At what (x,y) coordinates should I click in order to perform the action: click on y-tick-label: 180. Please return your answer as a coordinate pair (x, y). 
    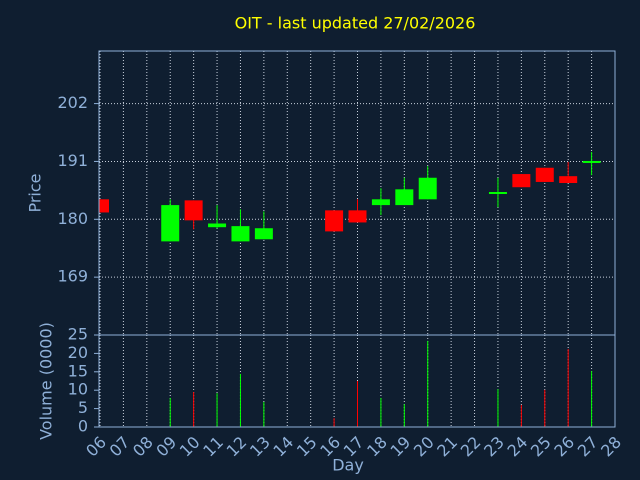
    Looking at the image, I should click on (72, 218).